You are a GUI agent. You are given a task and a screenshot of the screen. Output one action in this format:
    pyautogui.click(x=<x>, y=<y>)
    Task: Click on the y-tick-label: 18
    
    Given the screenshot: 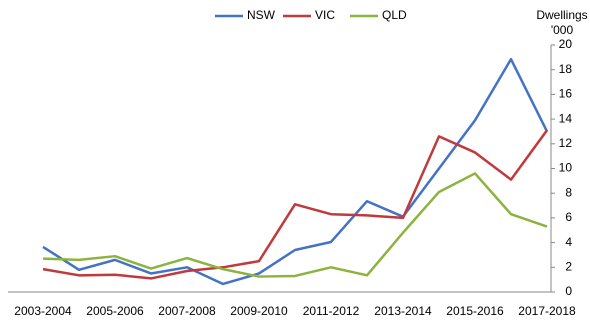 What is the action you would take?
    pyautogui.click(x=566, y=69)
    